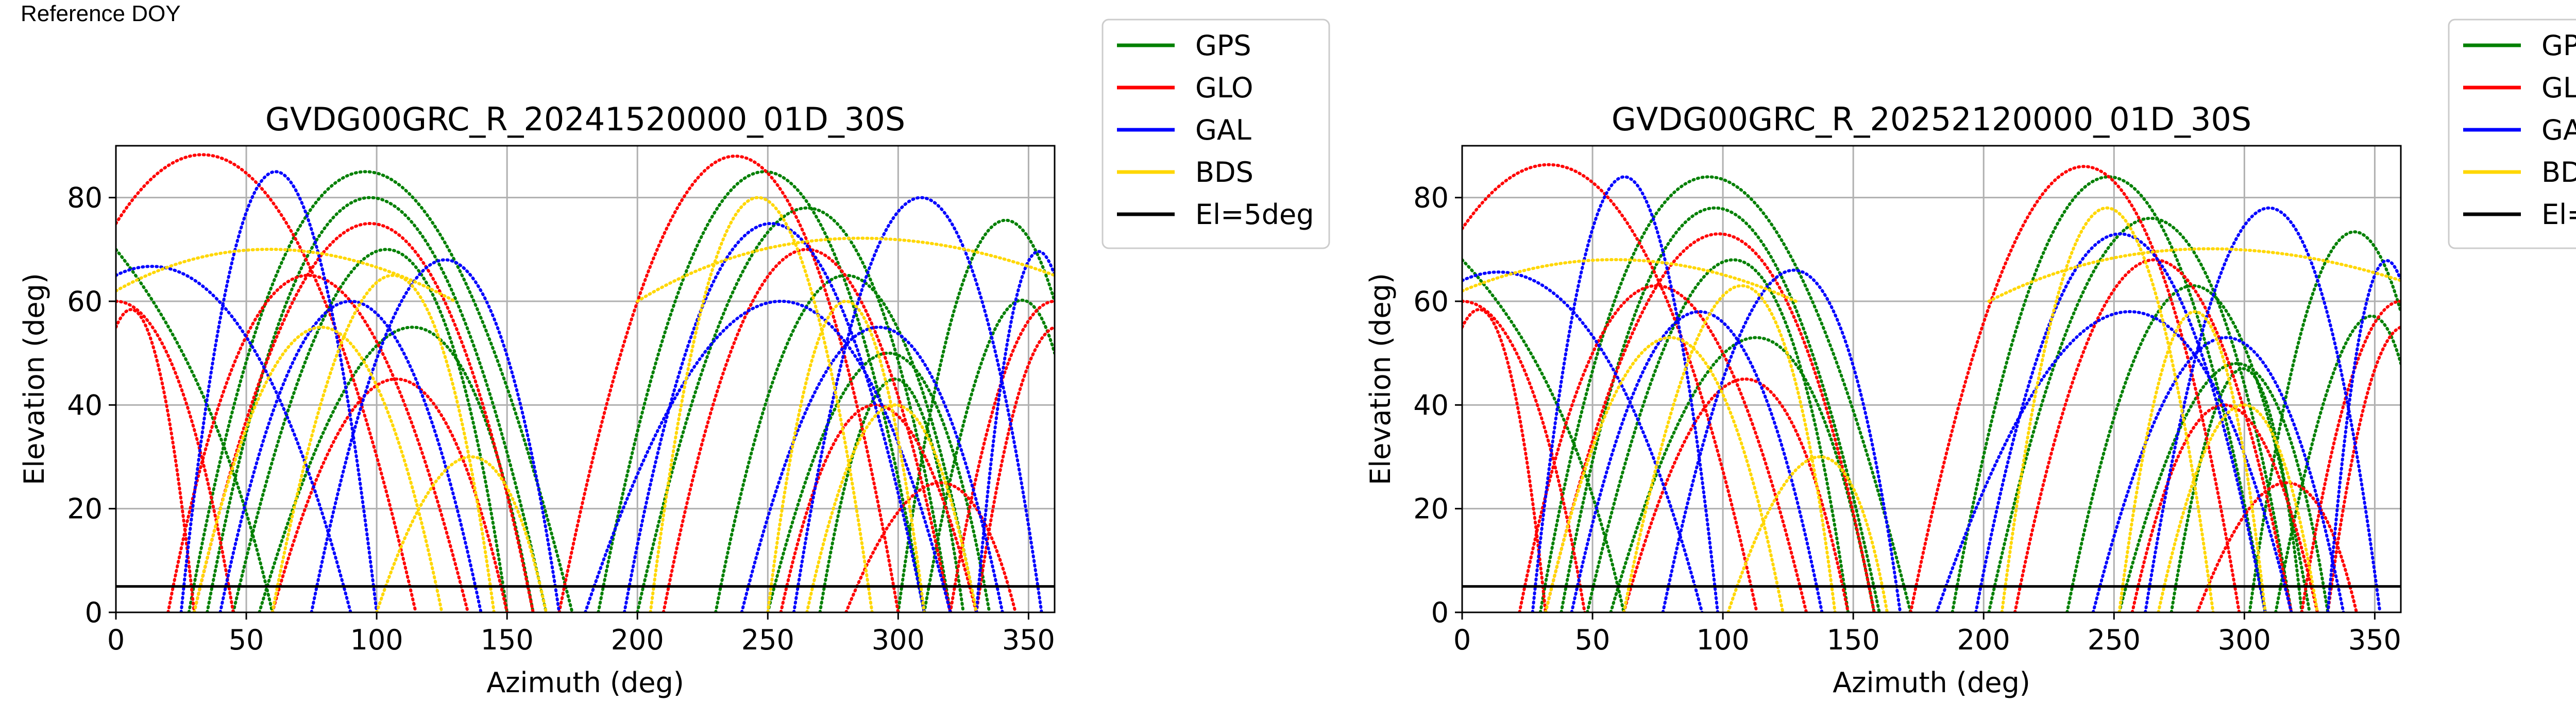  I want to click on x-tick-label: 150, so click(1853, 640).